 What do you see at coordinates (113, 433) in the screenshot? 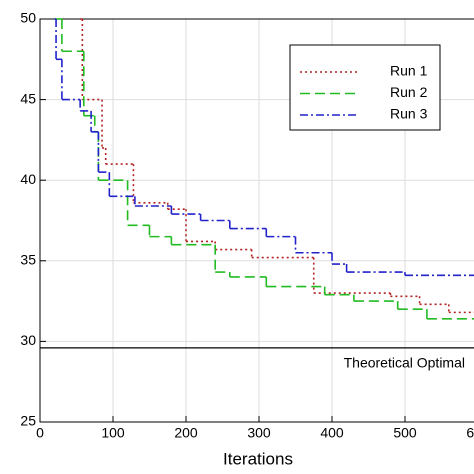
I see `x-tick-label: 100` at bounding box center [113, 433].